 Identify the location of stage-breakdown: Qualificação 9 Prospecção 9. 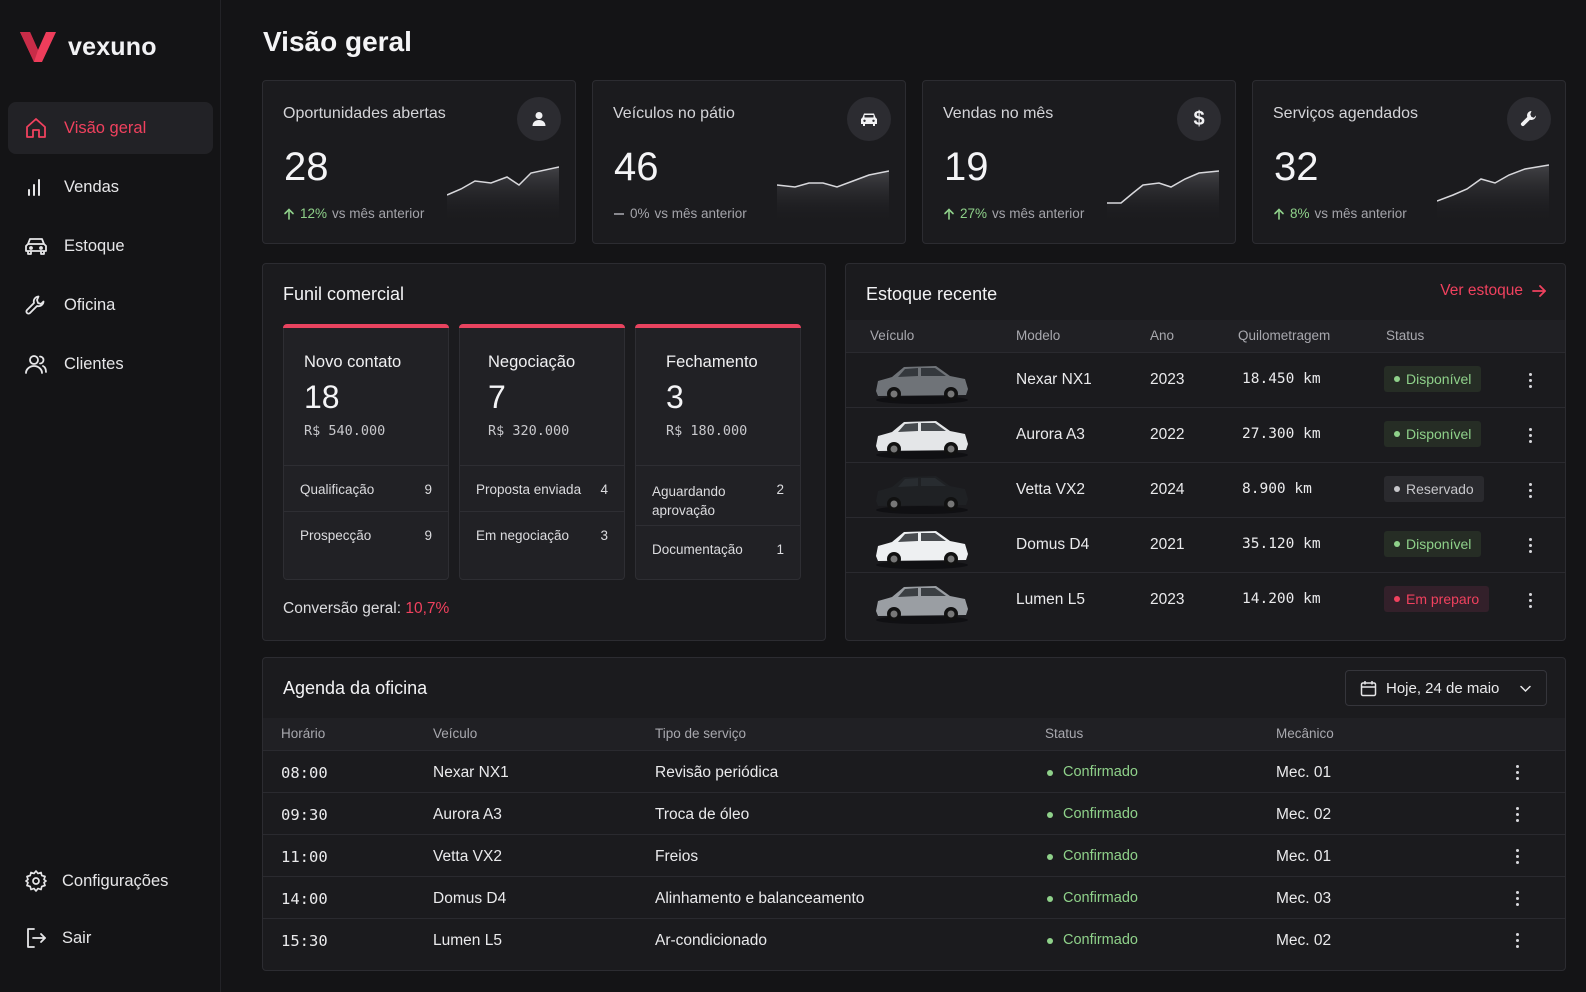
(366, 511).